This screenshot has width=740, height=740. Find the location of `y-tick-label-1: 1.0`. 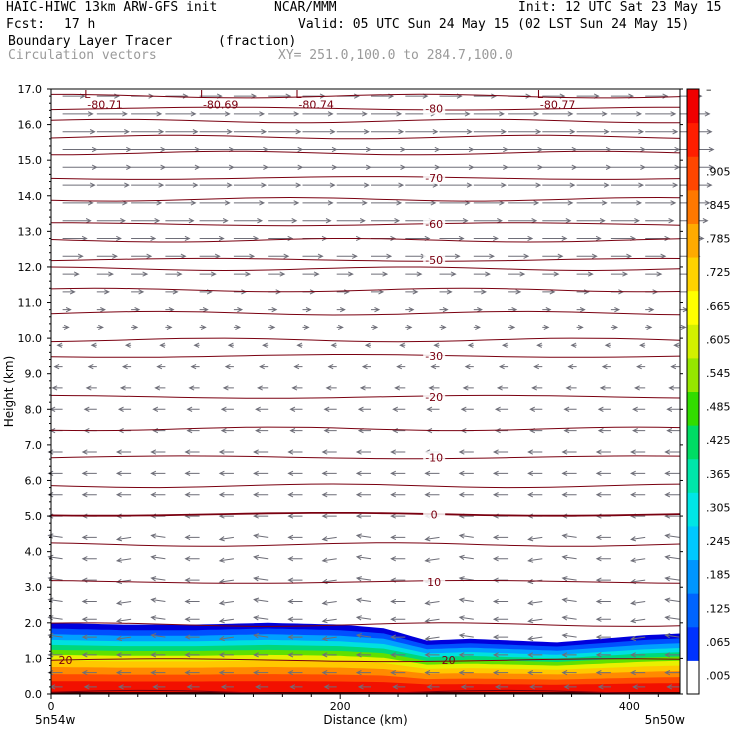

y-tick-label-1: 1.0 is located at coordinates (34, 658).